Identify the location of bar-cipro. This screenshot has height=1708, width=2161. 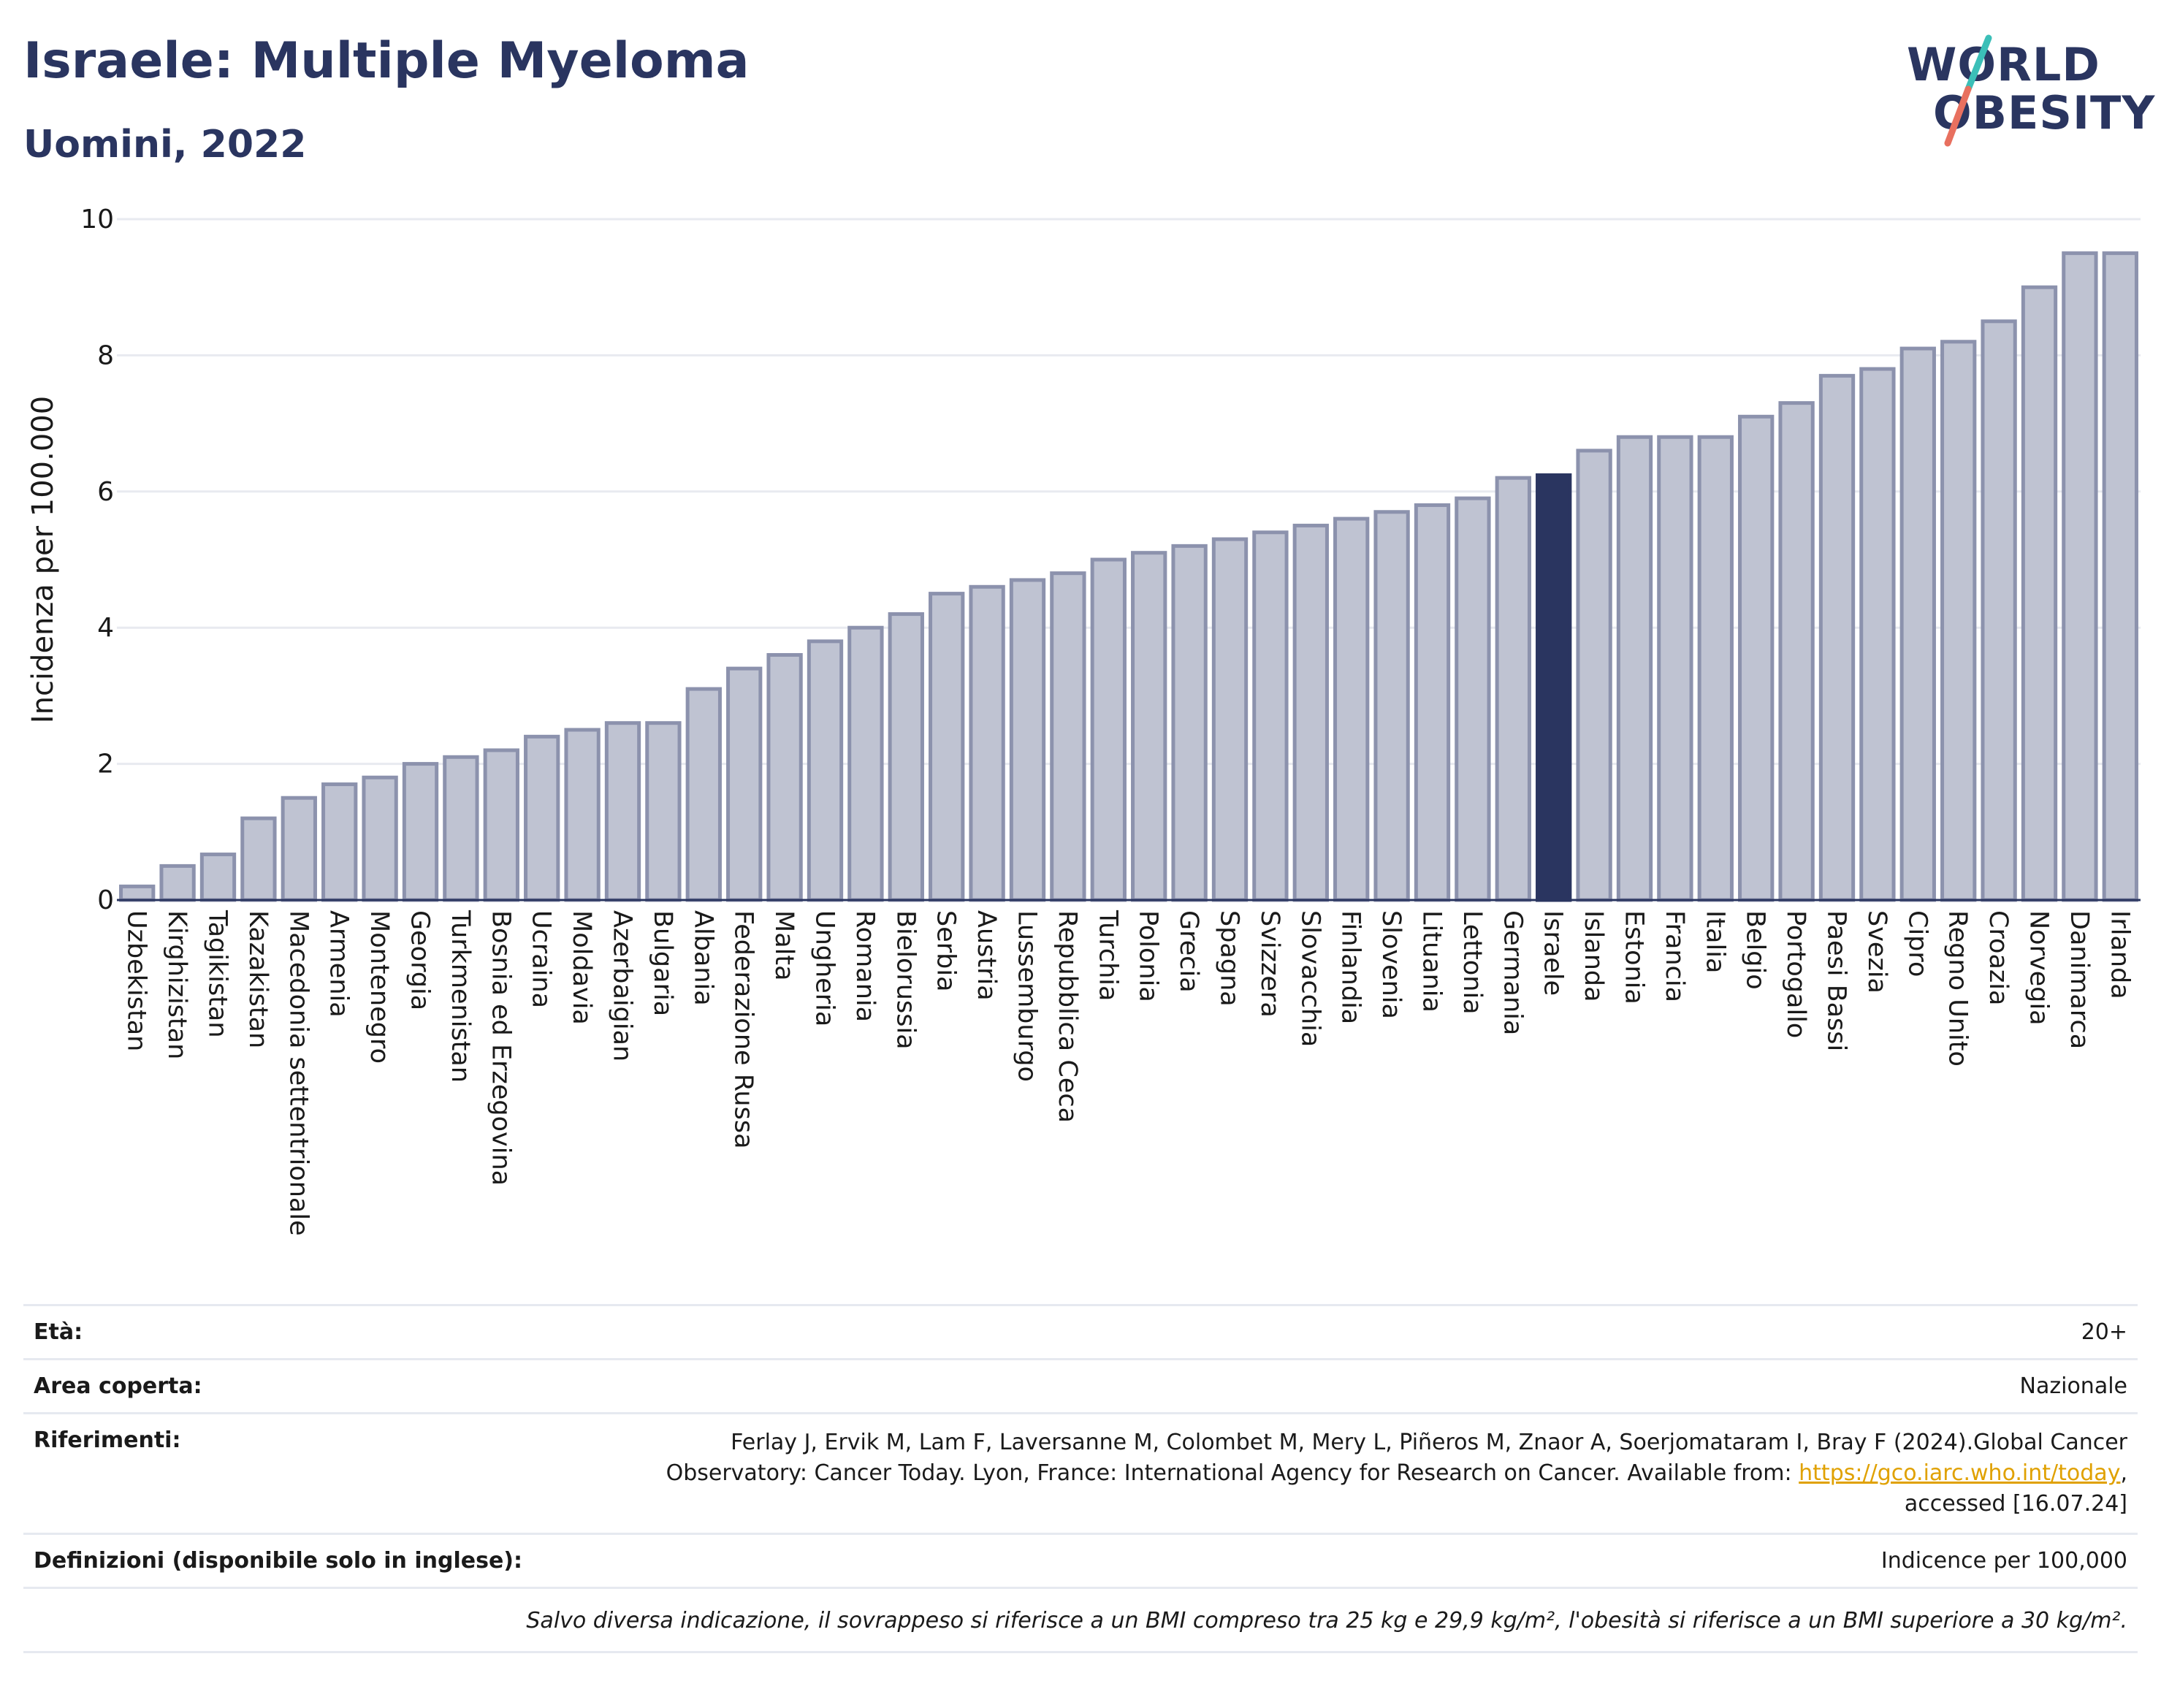
(1918, 624).